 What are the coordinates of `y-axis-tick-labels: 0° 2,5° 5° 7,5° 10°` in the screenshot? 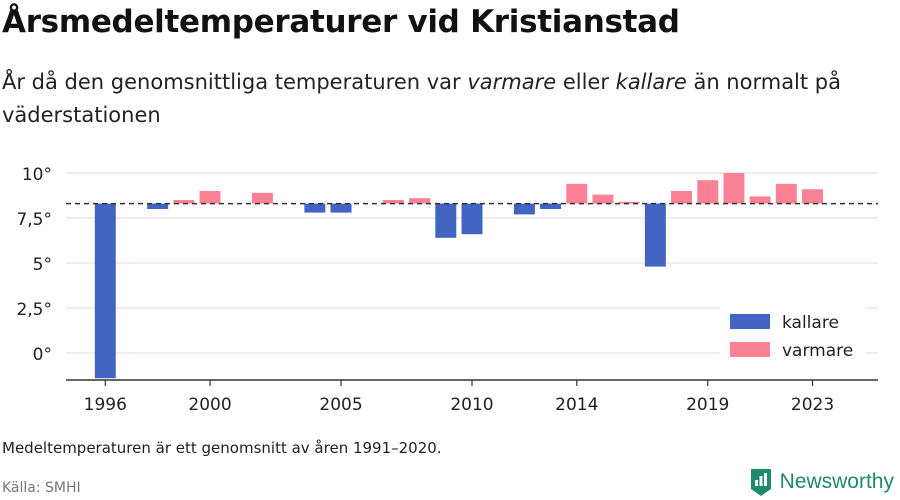 It's located at (34, 265).